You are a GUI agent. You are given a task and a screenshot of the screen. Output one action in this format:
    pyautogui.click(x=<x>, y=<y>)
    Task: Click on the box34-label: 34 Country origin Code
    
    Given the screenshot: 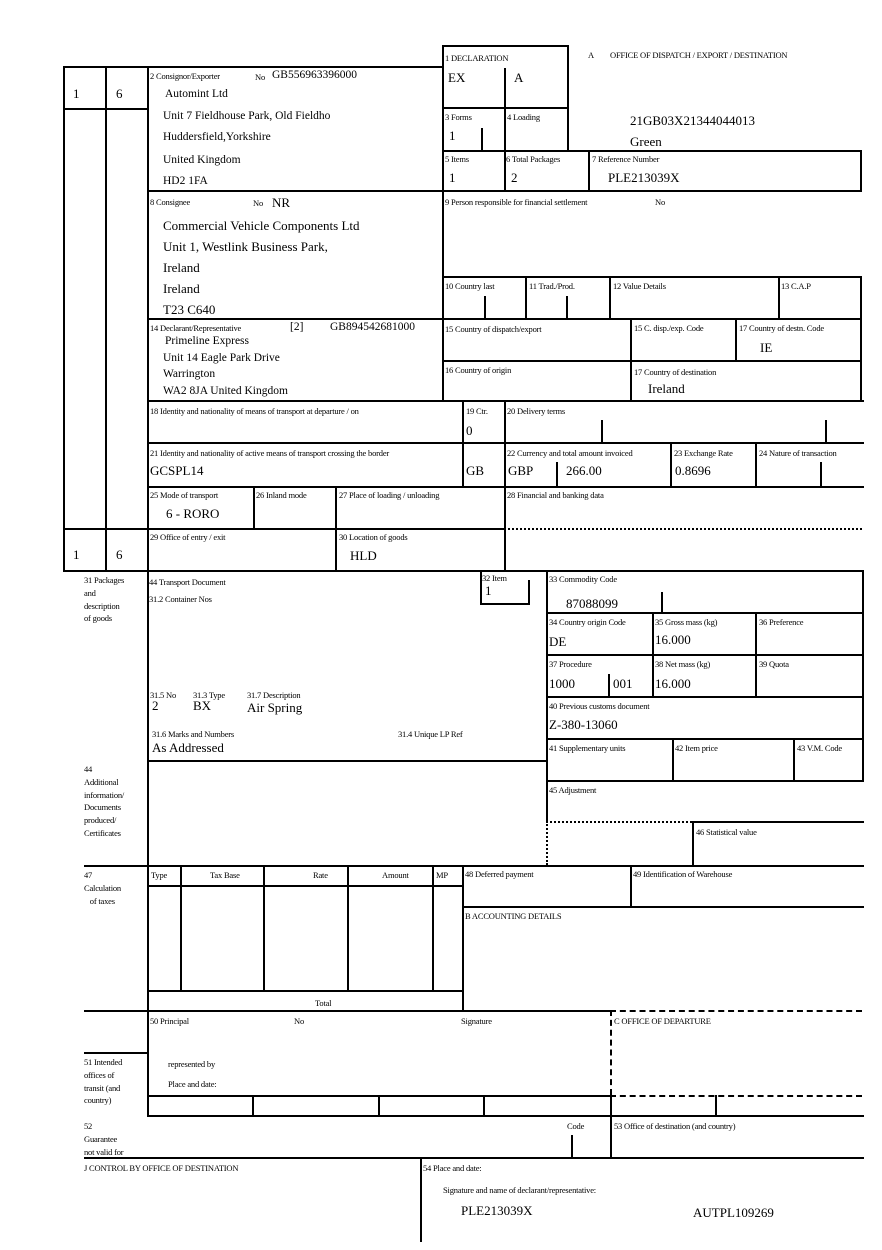 What is the action you would take?
    pyautogui.click(x=587, y=622)
    